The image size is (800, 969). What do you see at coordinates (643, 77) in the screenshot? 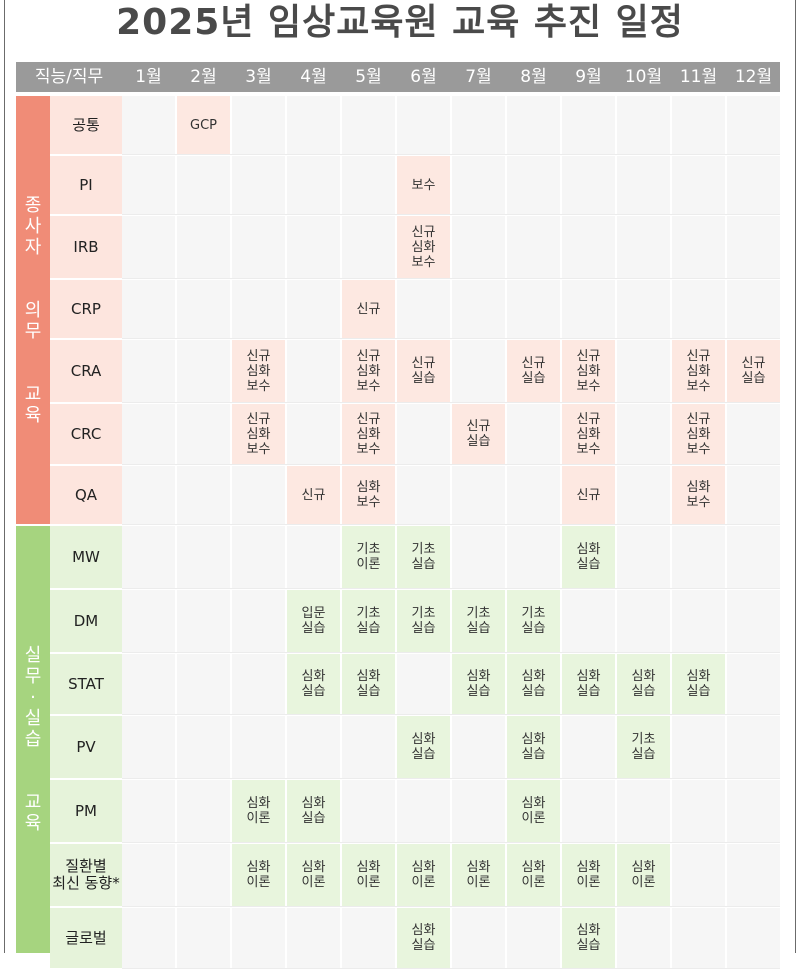
I see `header-month: 10월` at bounding box center [643, 77].